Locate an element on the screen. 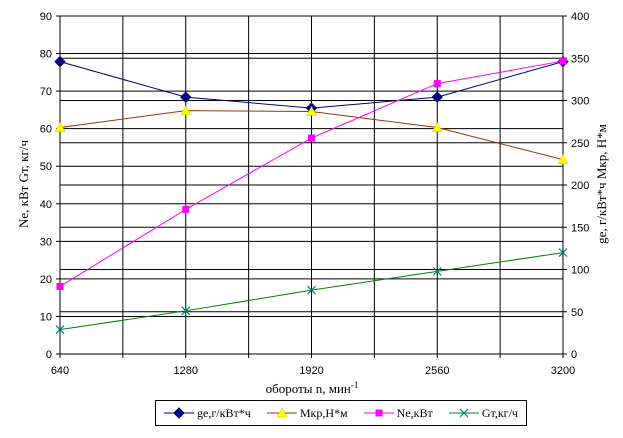 The width and height of the screenshot is (623, 438). series-3-point-4-stroke-b is located at coordinates (563, 253).